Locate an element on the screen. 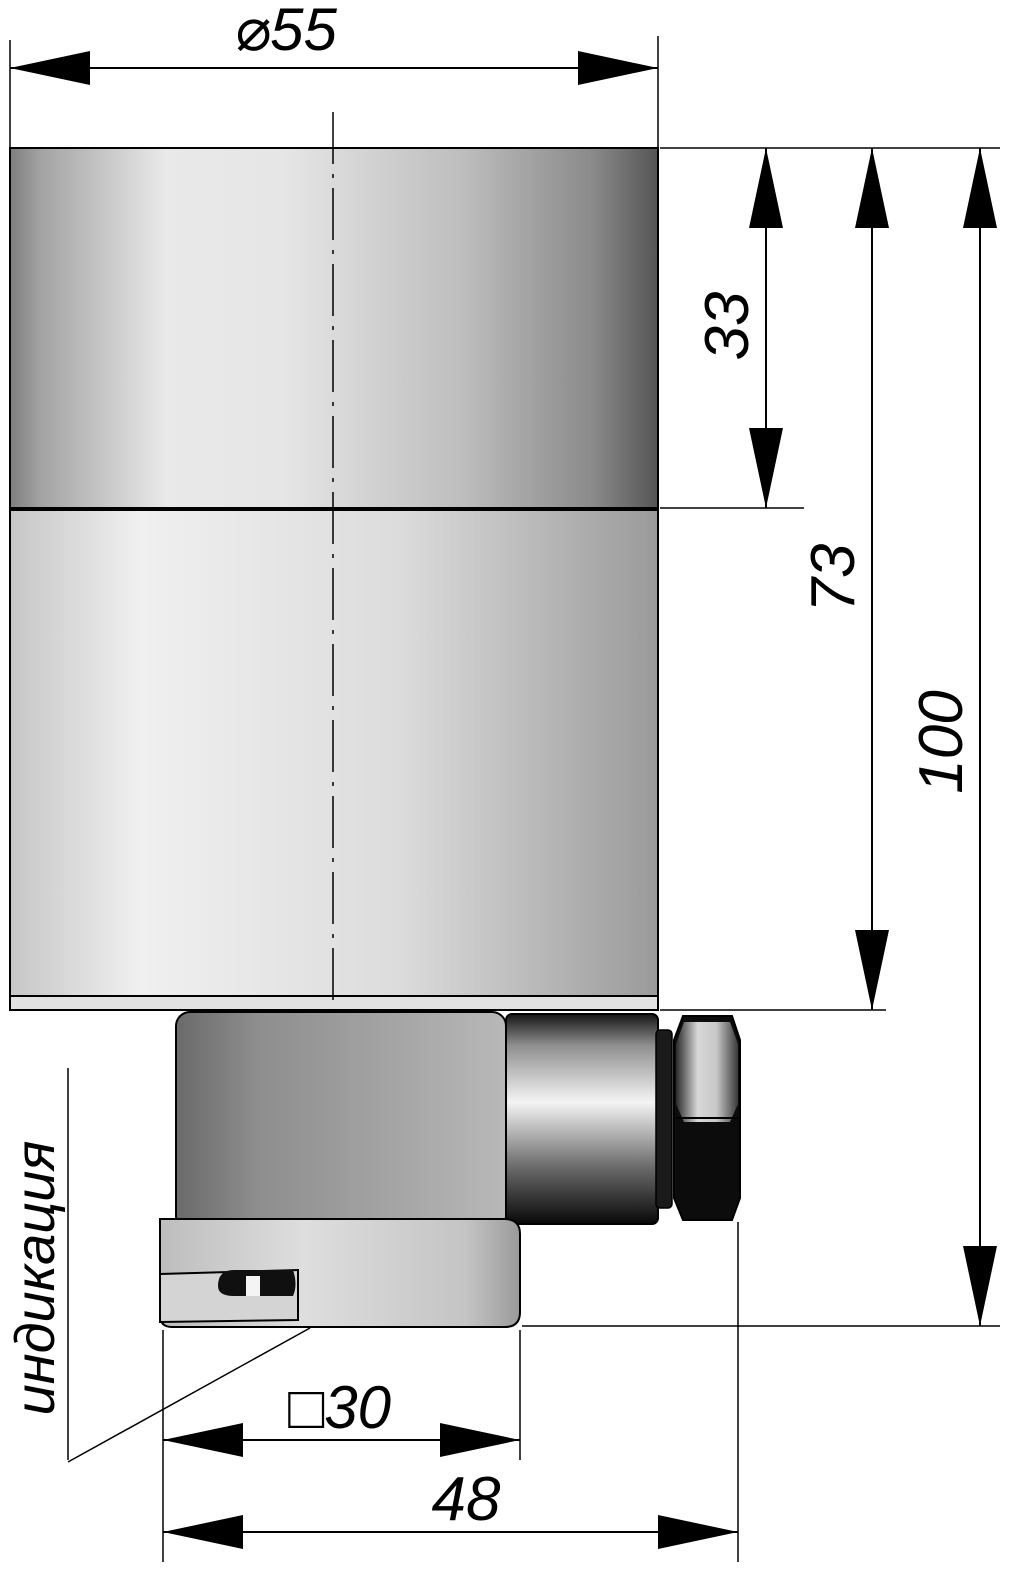 The image size is (1016, 1569). square-symbol: □ is located at coordinates (306, 1407).